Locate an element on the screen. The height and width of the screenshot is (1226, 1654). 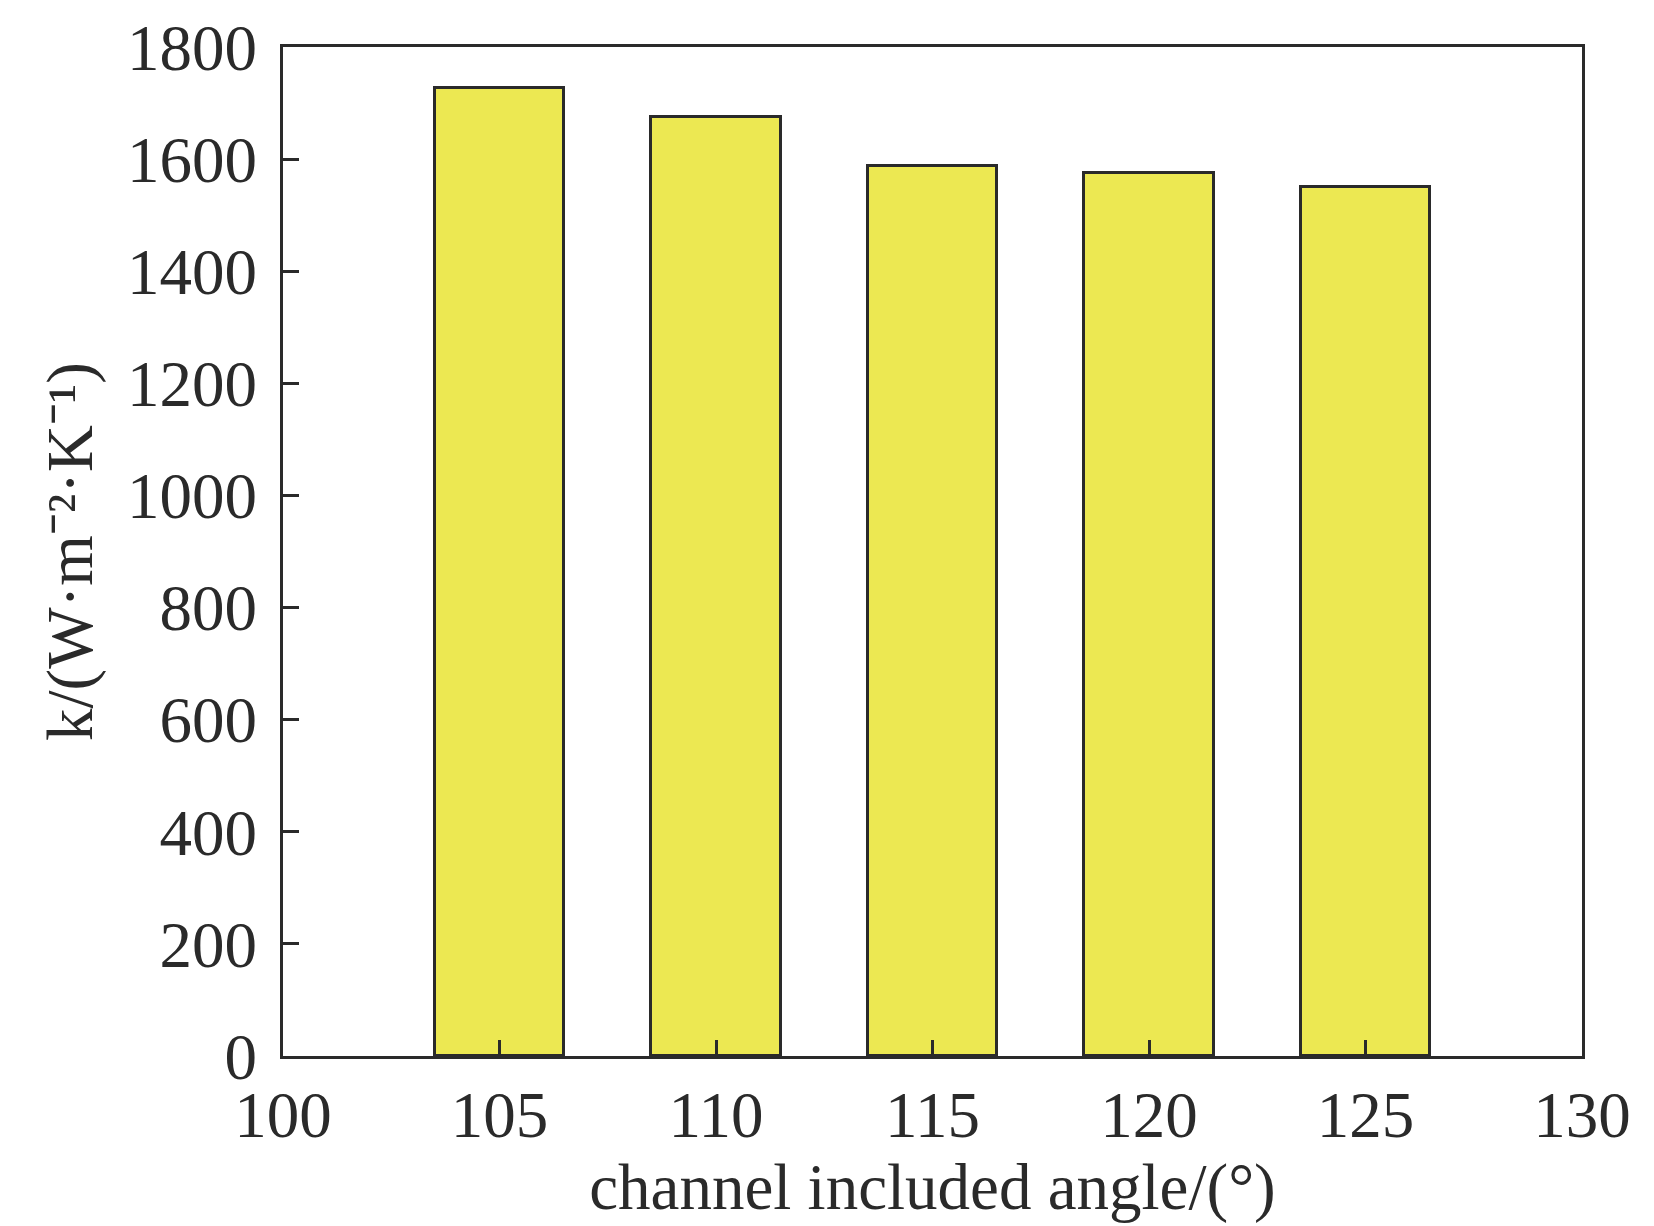
y-tick-label: 200 is located at coordinates (208, 944).